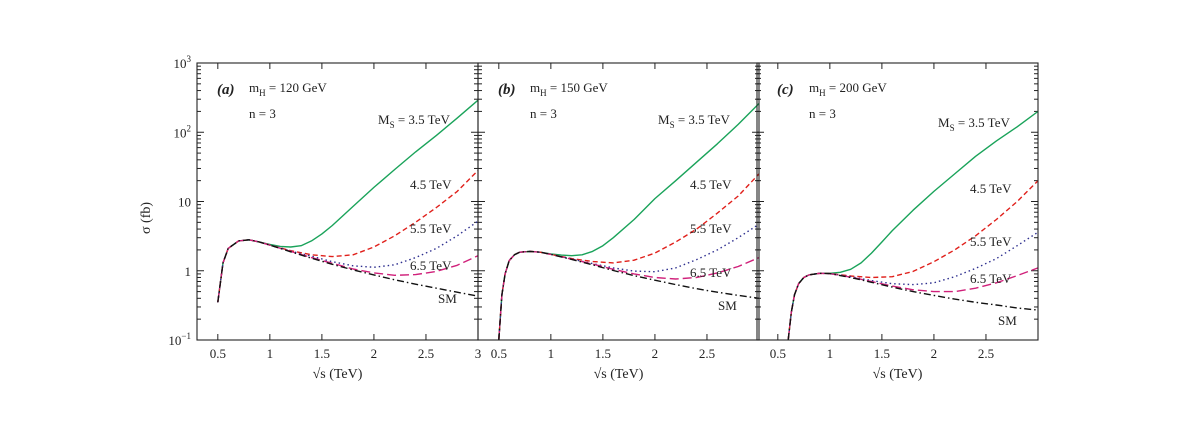  What do you see at coordinates (288, 89) in the screenshot?
I see `param-mass: mH = 120 GeV` at bounding box center [288, 89].